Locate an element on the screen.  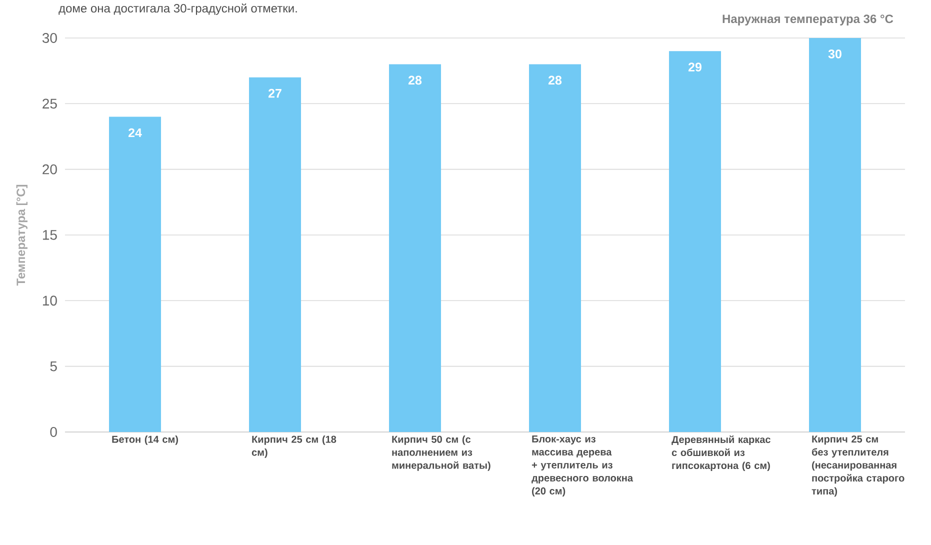
text: Наружная температура 36 °C is located at coordinates (808, 20).